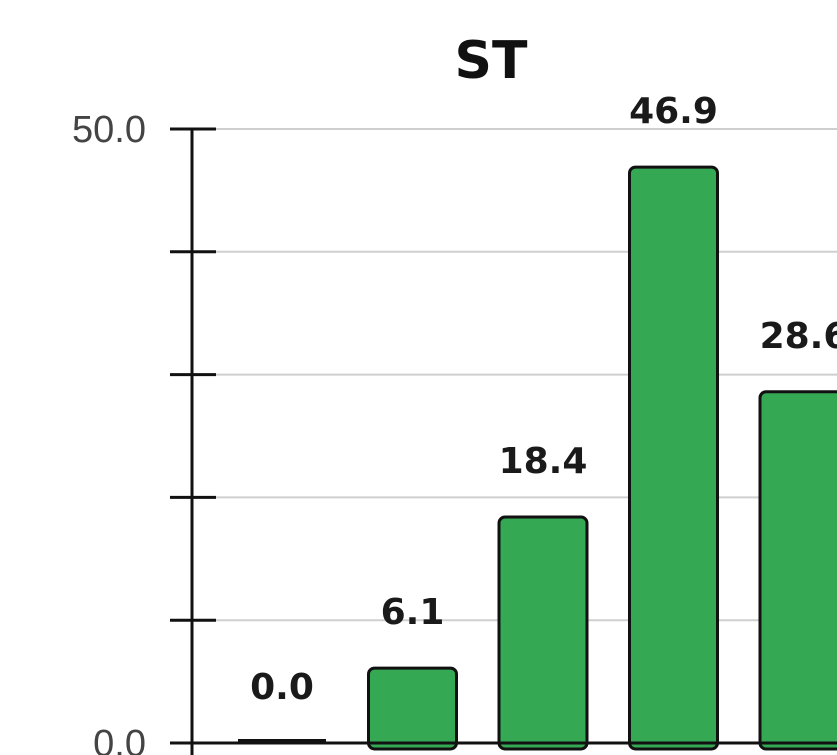 This screenshot has width=837, height=755. Describe the element at coordinates (282, 687) in the screenshot. I see `data-label: 0.0` at that location.